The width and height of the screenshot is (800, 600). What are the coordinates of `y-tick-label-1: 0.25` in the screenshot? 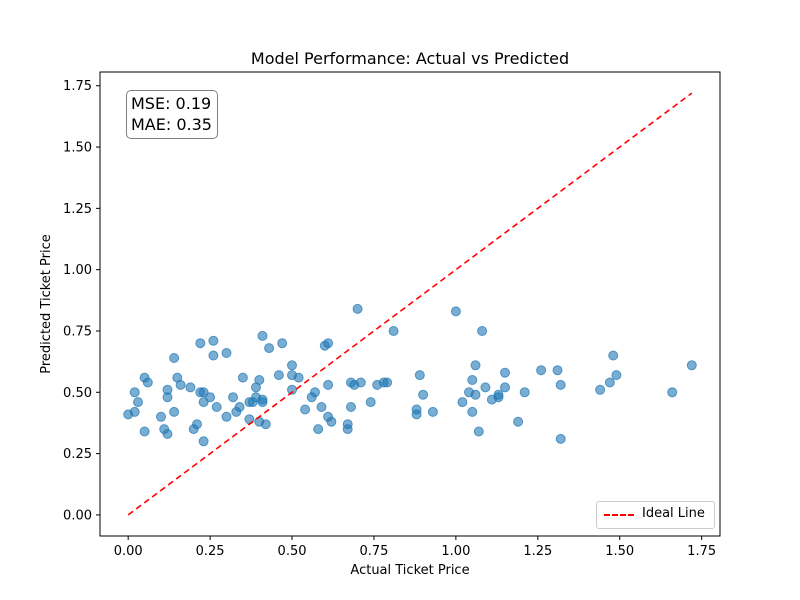 It's located at (77, 454).